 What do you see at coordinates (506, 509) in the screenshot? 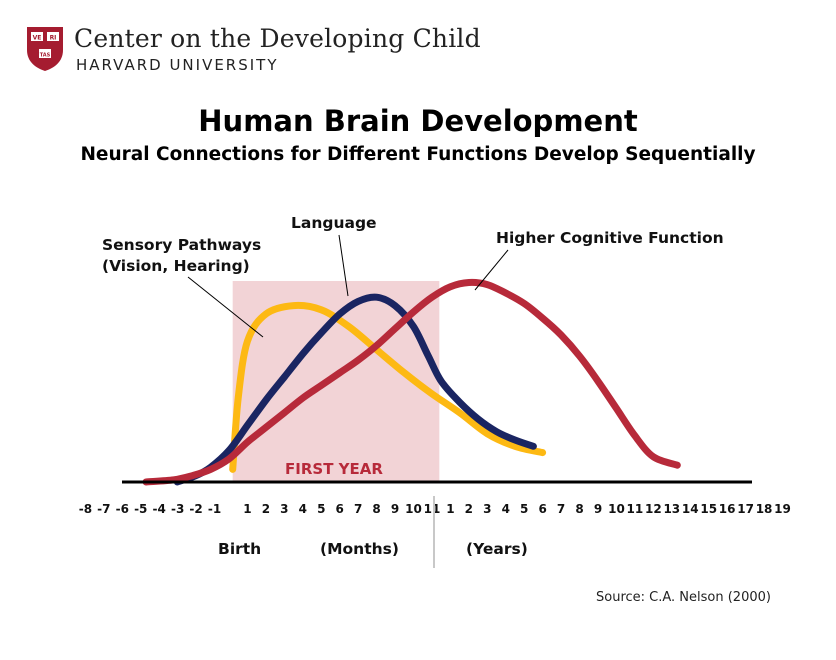
I see `tick-label-year: 4` at bounding box center [506, 509].